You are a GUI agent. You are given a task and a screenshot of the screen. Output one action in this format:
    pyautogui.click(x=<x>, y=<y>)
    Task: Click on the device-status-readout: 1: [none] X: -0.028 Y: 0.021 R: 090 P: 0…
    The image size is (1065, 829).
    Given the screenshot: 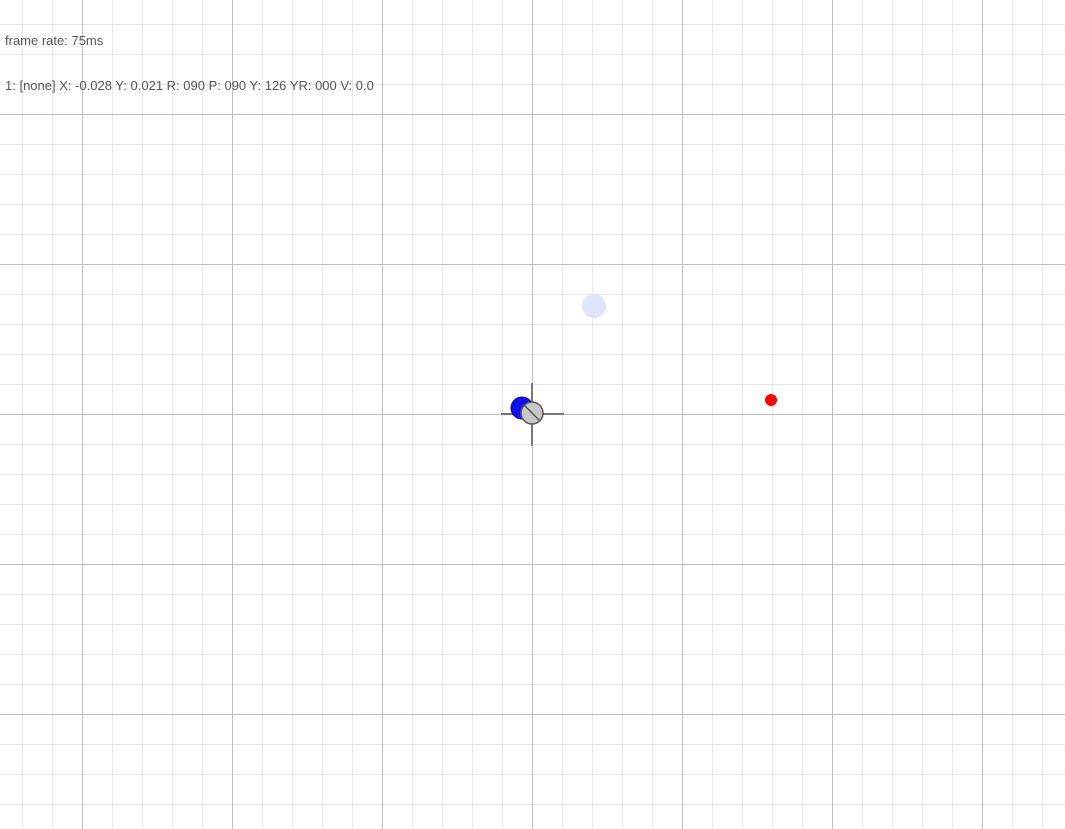 What is the action you would take?
    pyautogui.click(x=189, y=85)
    